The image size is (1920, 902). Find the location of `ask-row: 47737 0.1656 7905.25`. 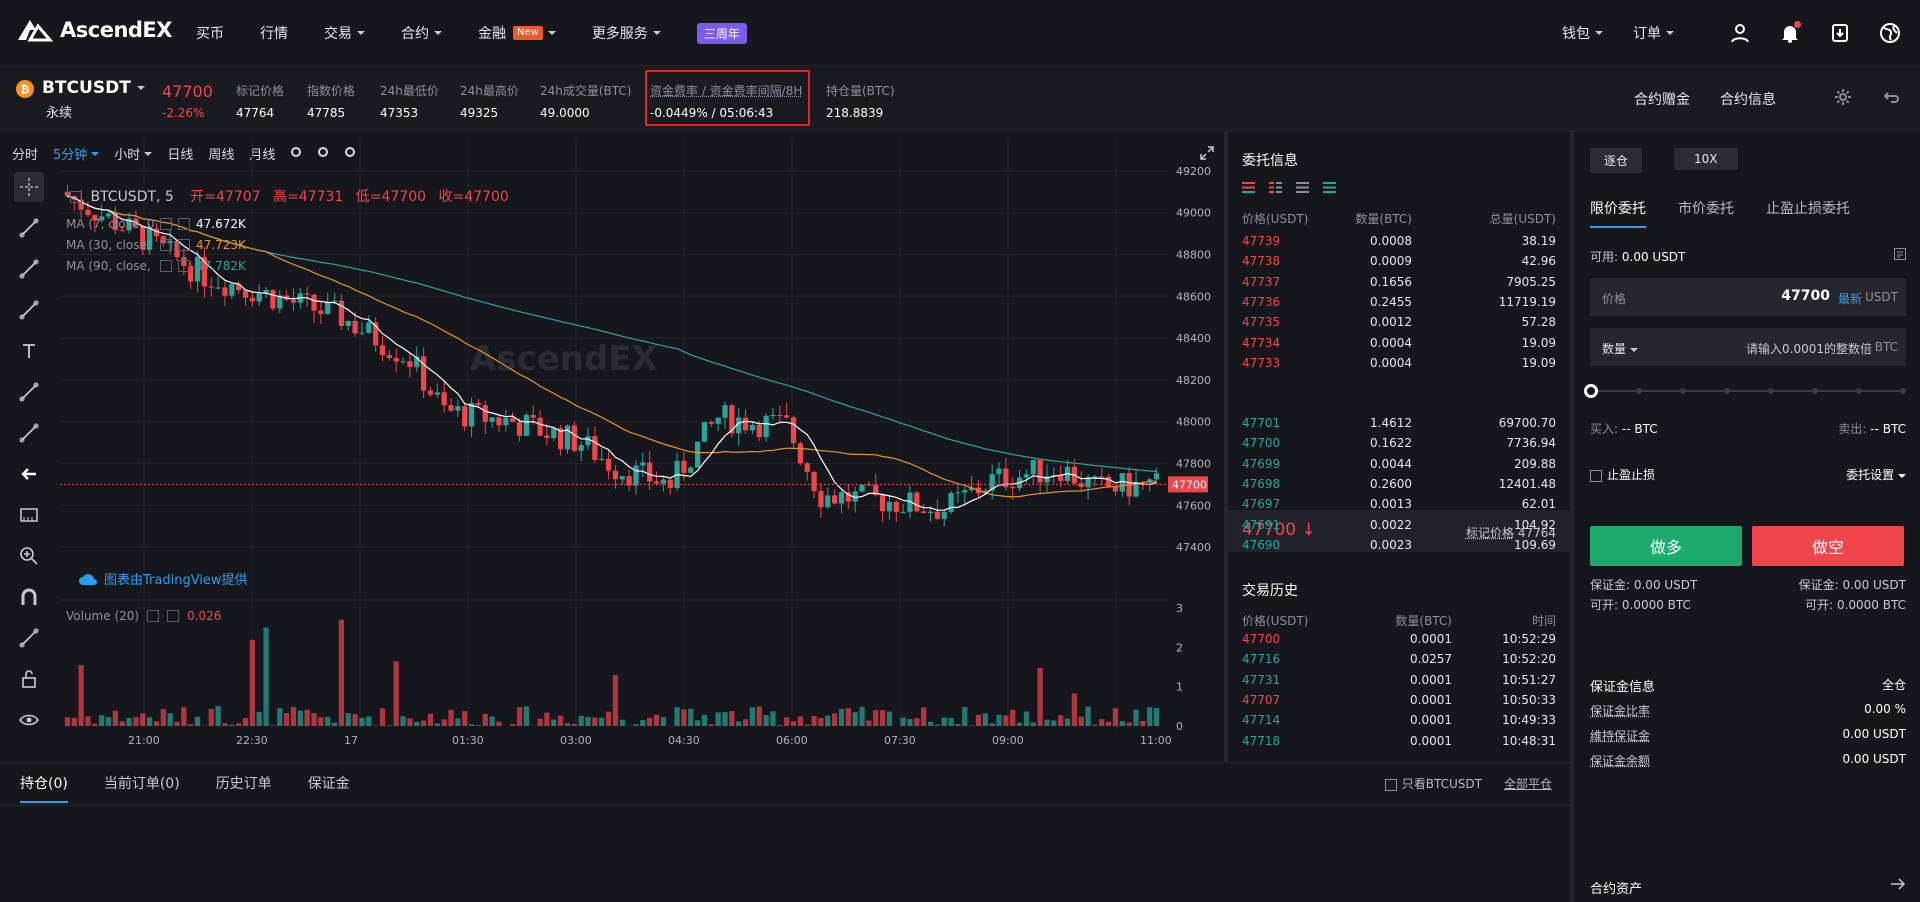

ask-row: 47737 0.1656 7905.25 is located at coordinates (1399, 285).